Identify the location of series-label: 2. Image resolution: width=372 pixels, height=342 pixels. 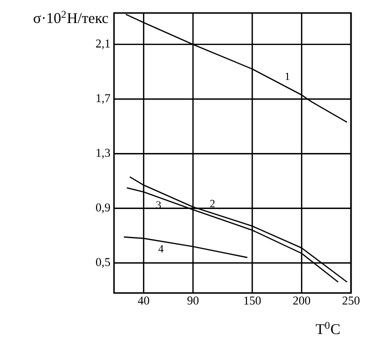
(212, 204).